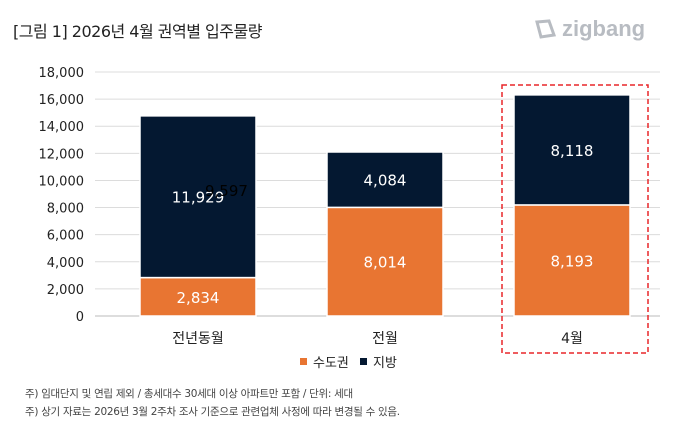  I want to click on y-tick-label: 12,000, so click(62, 154).